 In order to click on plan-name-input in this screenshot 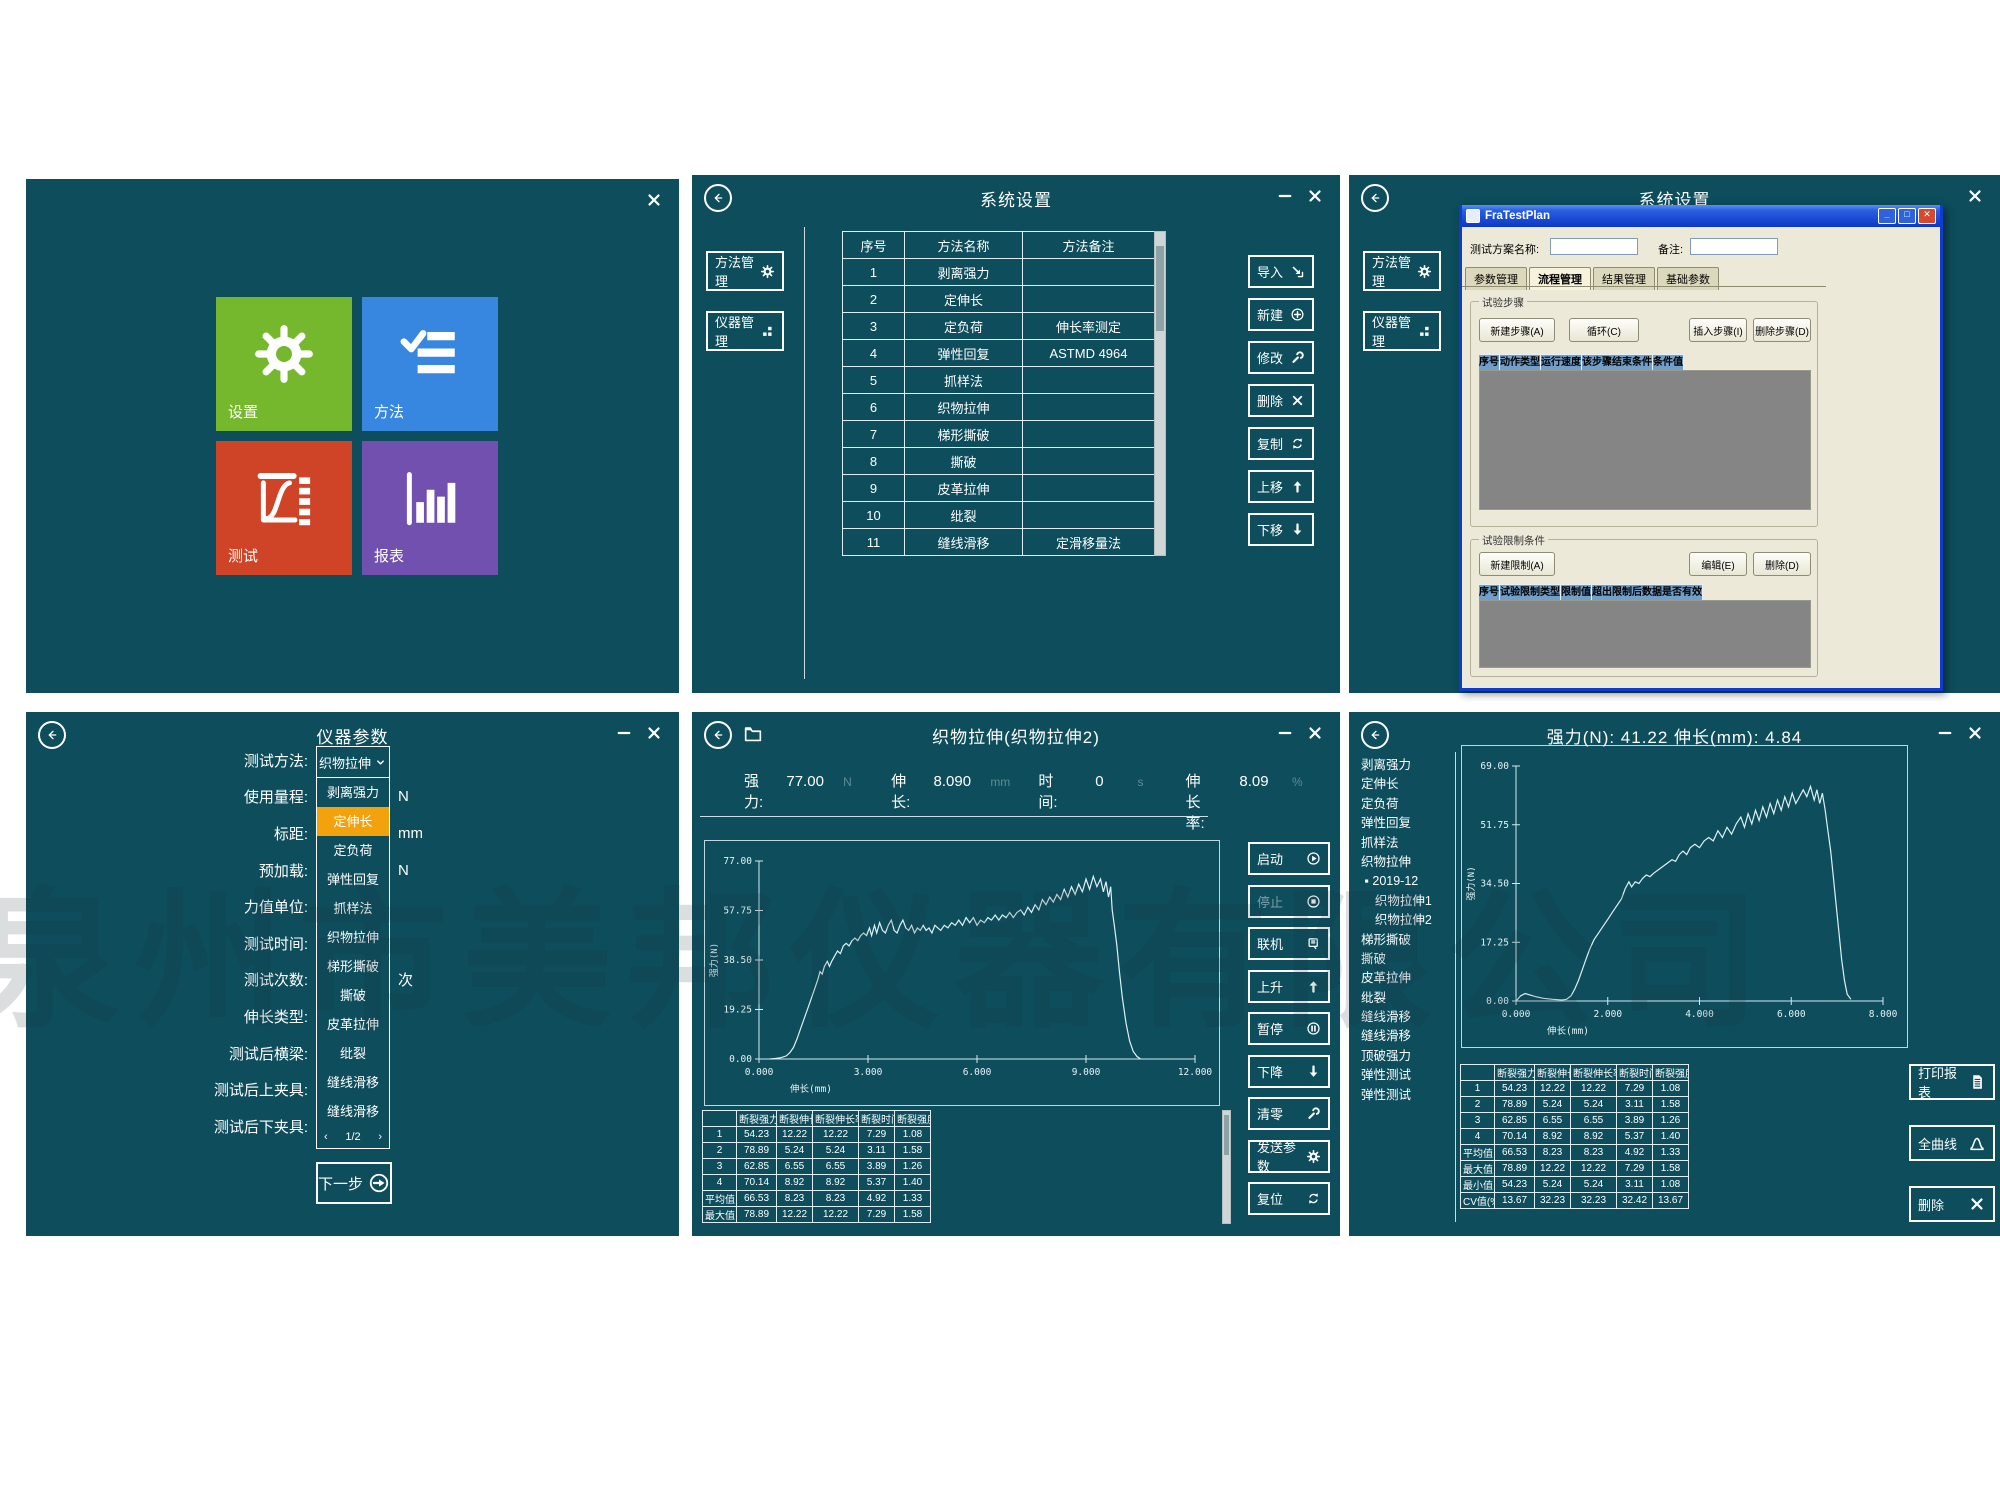, I will do `click(1594, 246)`.